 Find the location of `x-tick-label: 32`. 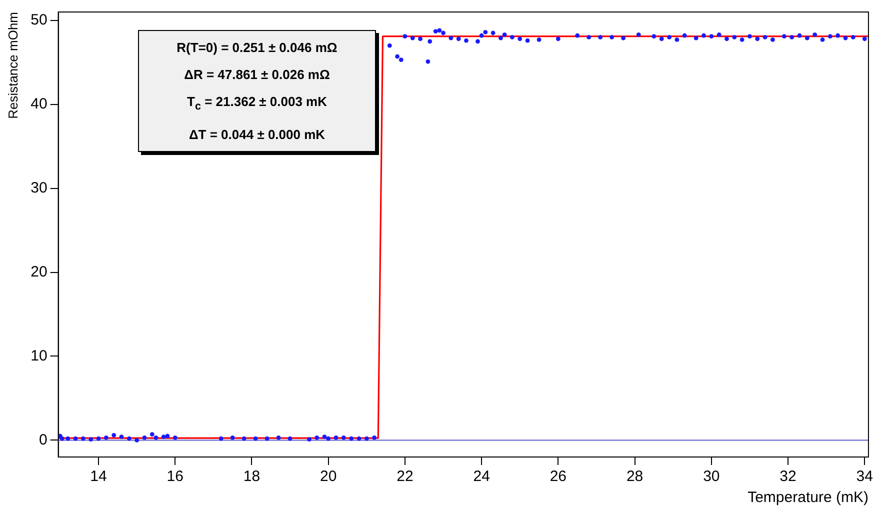

x-tick-label: 32 is located at coordinates (788, 477).